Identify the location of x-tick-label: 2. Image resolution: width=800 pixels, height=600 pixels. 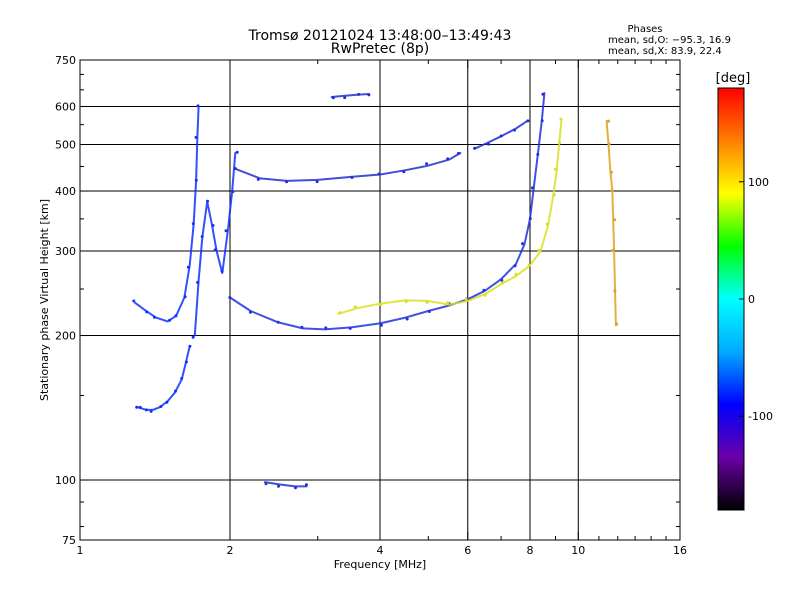
(230, 550).